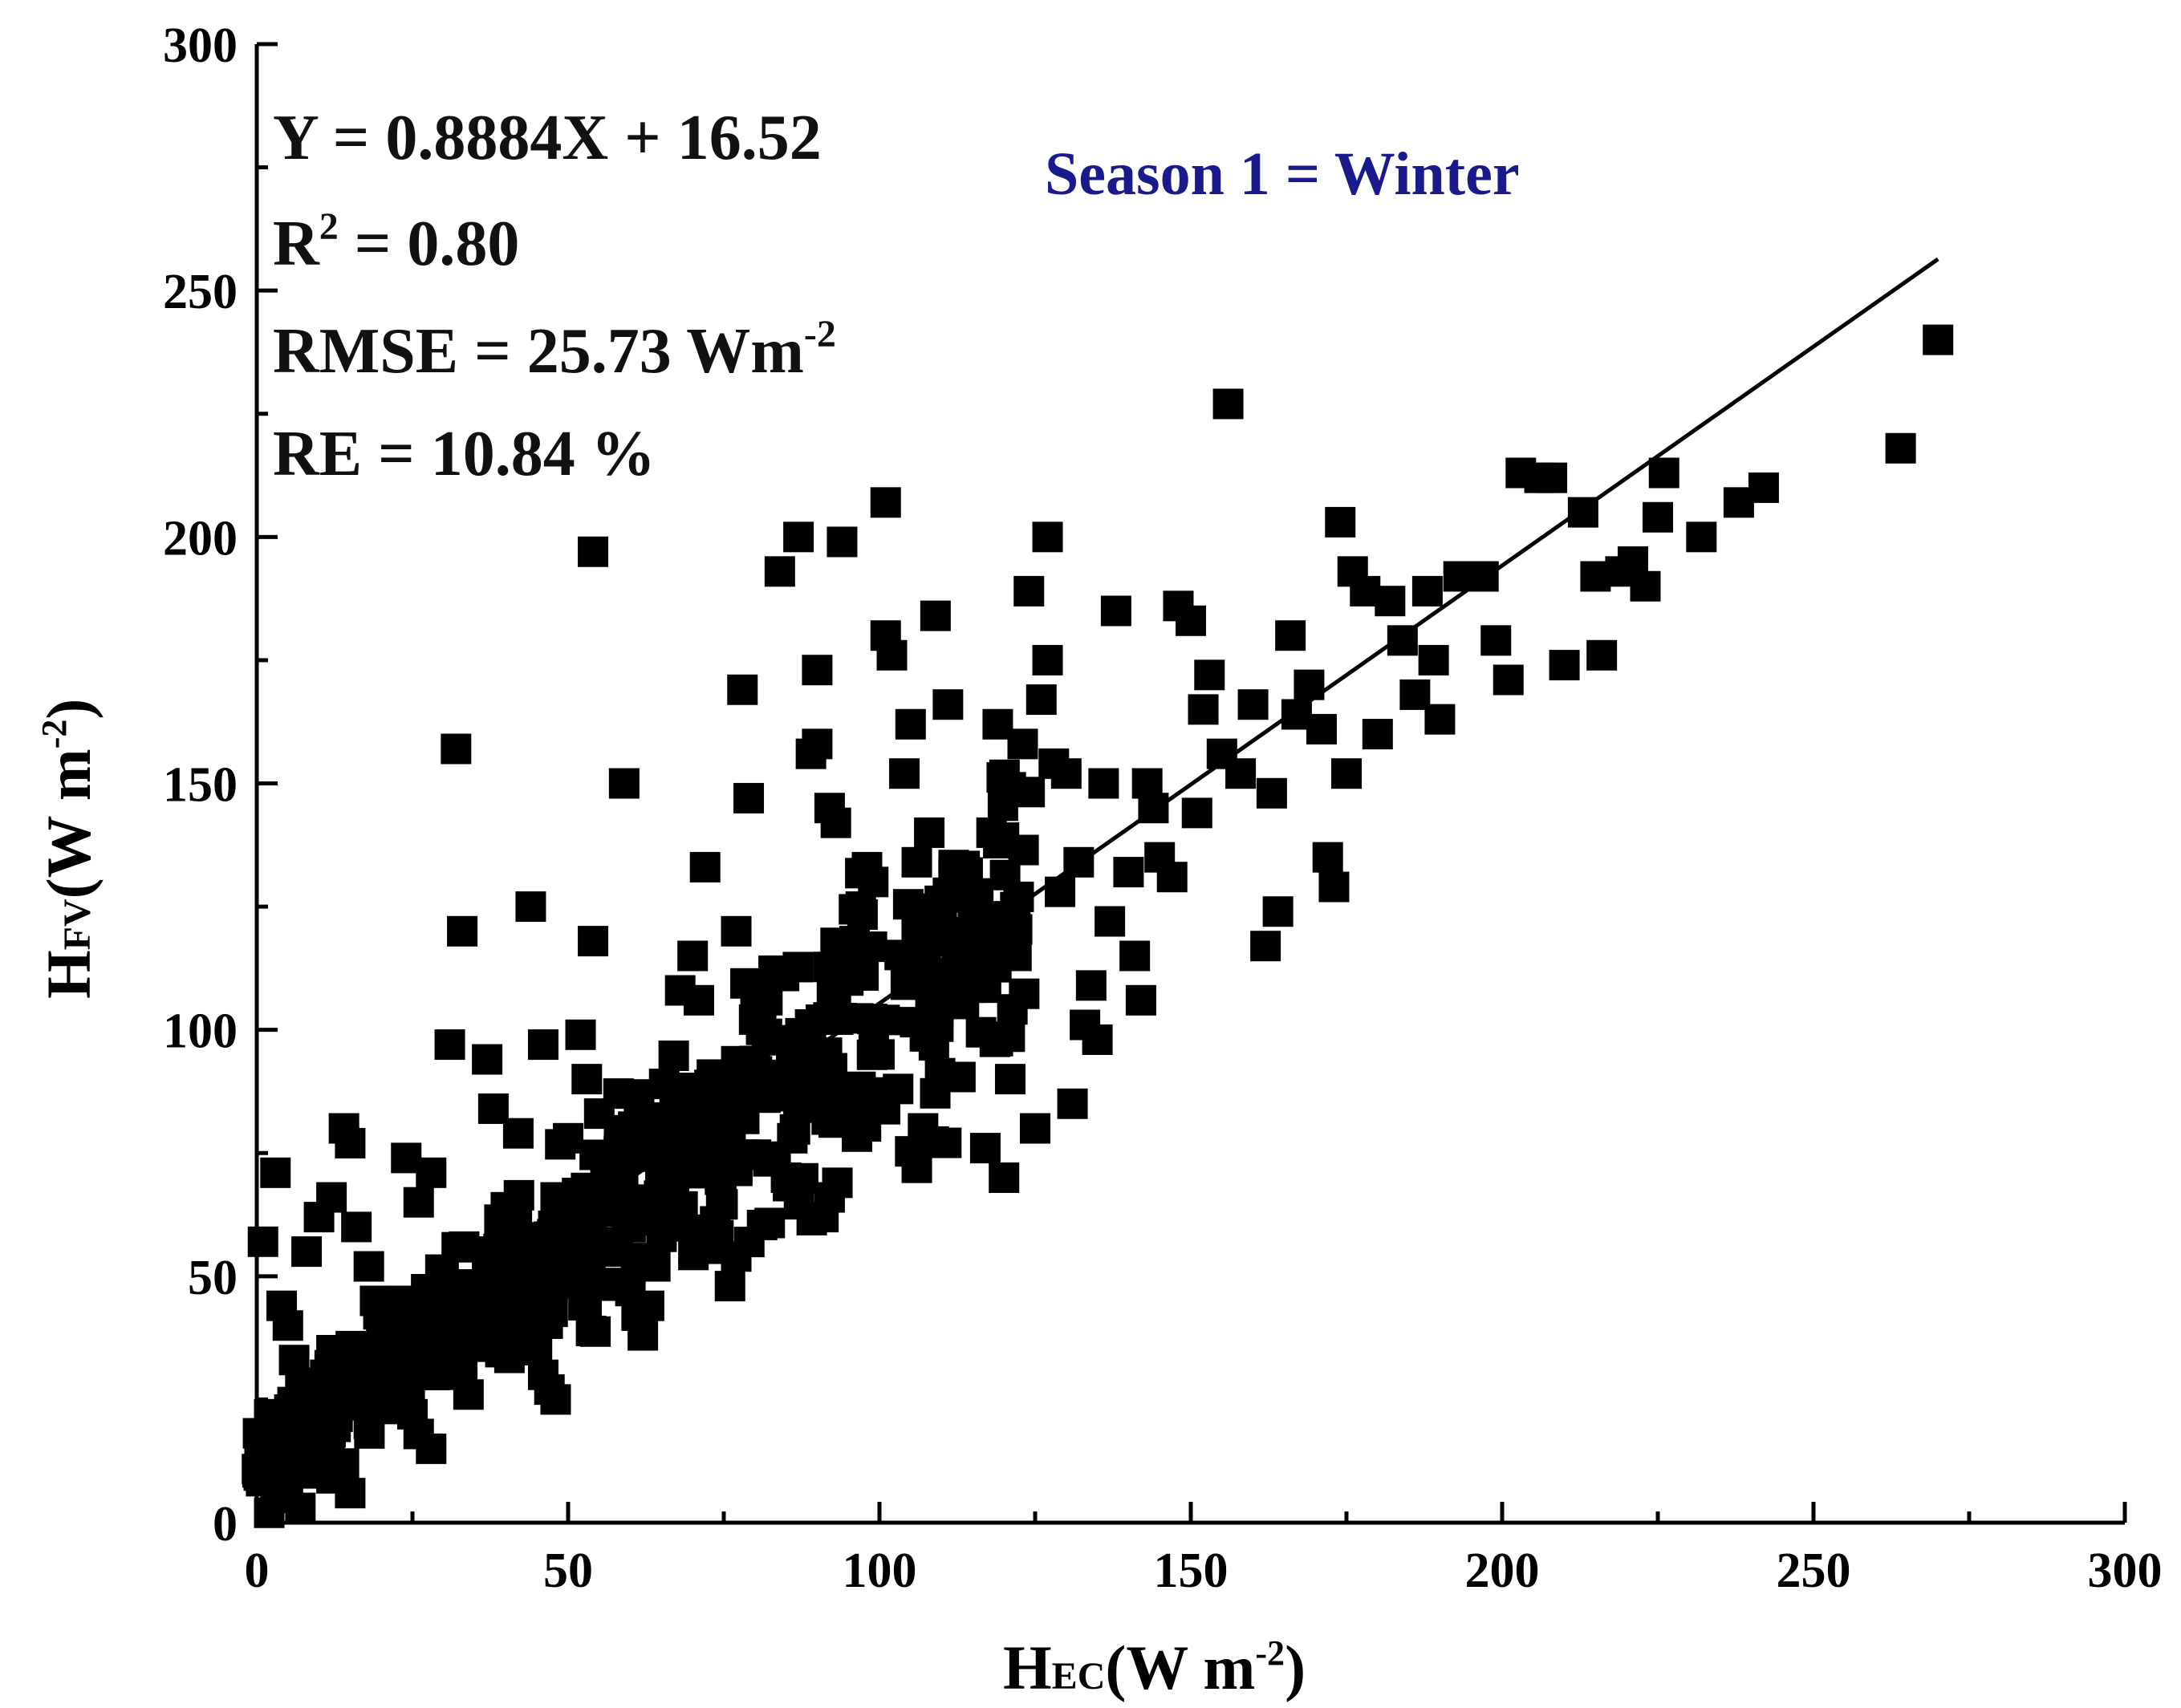  What do you see at coordinates (69, 975) in the screenshot?
I see `y-axis-title-main: H` at bounding box center [69, 975].